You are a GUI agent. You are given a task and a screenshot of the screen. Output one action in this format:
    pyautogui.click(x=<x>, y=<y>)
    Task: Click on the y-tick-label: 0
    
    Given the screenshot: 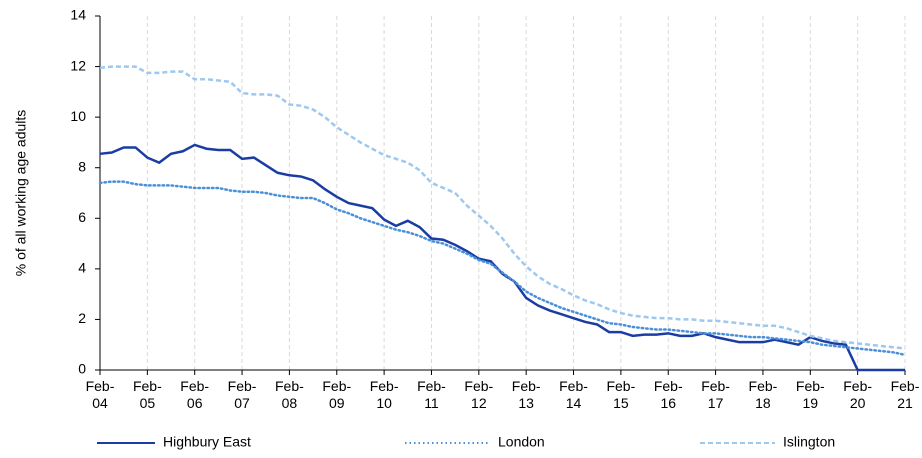 What is the action you would take?
    pyautogui.click(x=82, y=369)
    